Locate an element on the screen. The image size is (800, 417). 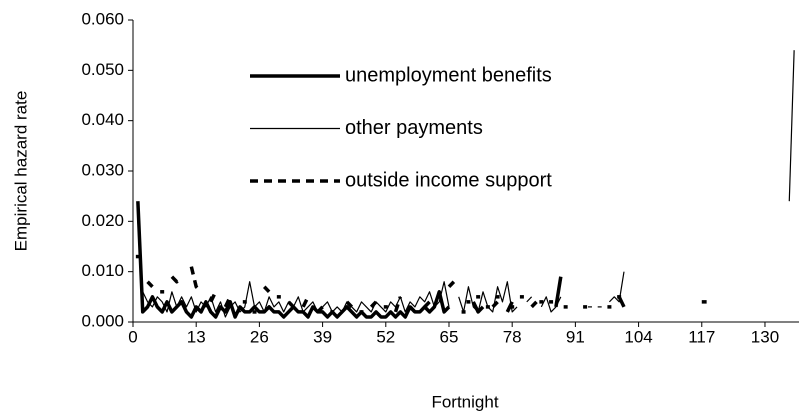
x-tick-label: 52 is located at coordinates (385, 336).